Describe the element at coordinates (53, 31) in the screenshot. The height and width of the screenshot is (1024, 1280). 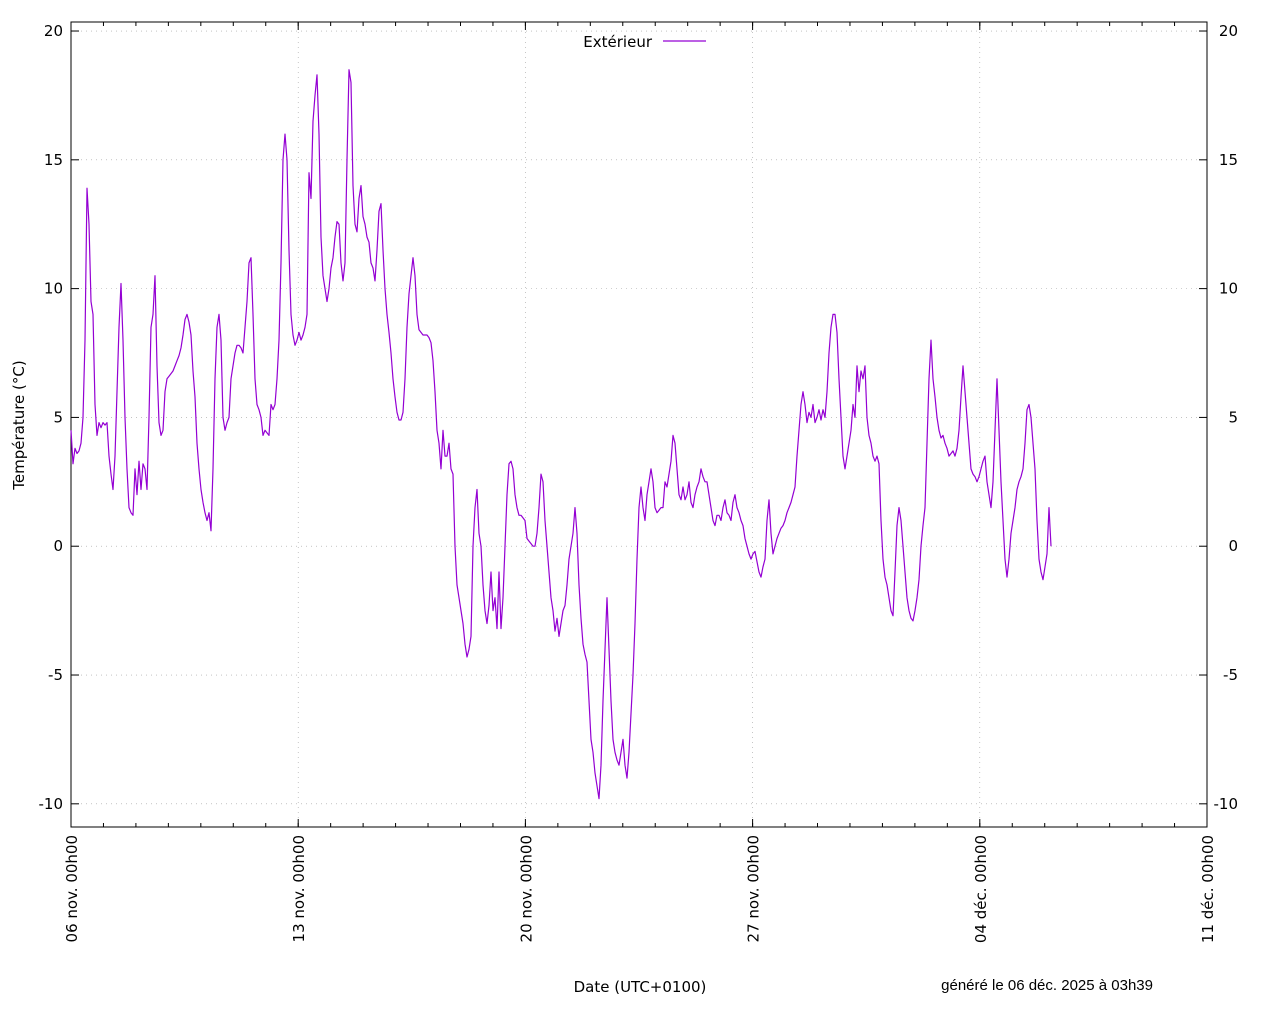
I see `y-tick-label-left: 20` at that location.